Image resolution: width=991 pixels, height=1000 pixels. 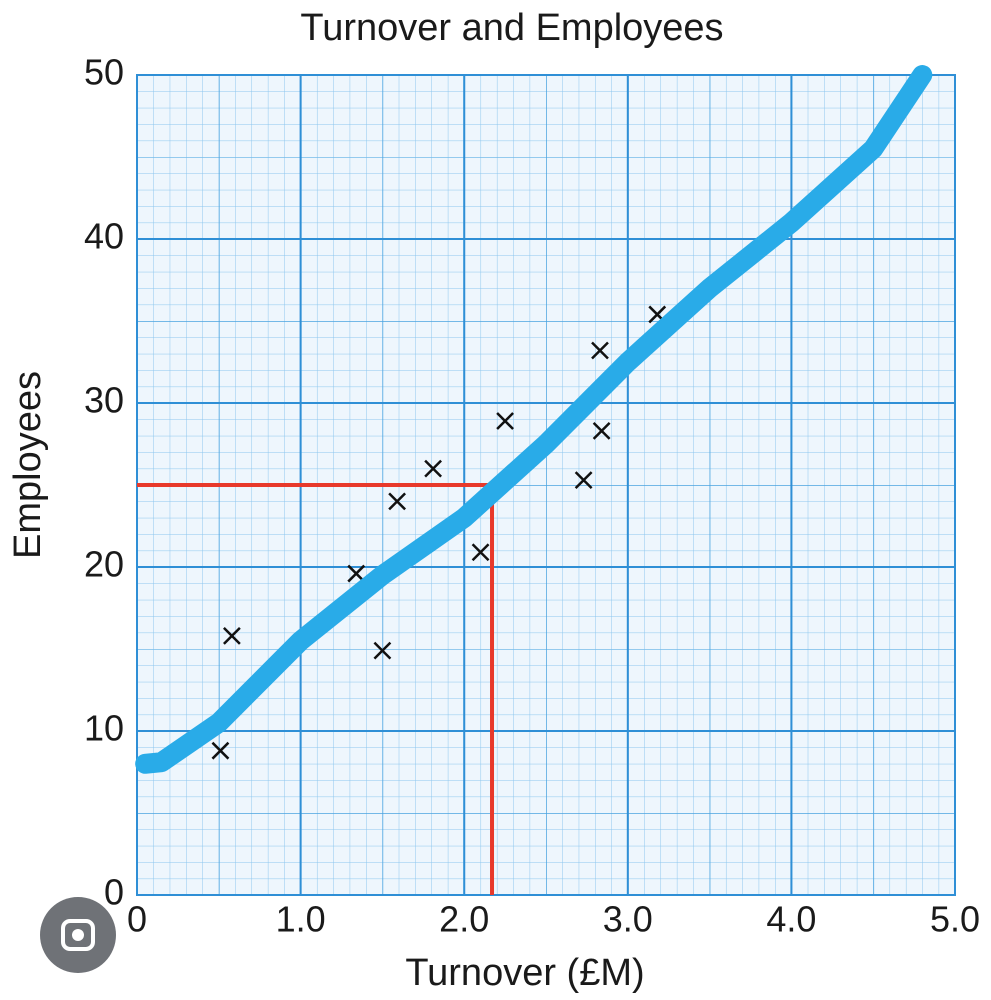 I want to click on x-tick-label: 2.0, so click(x=464, y=919).